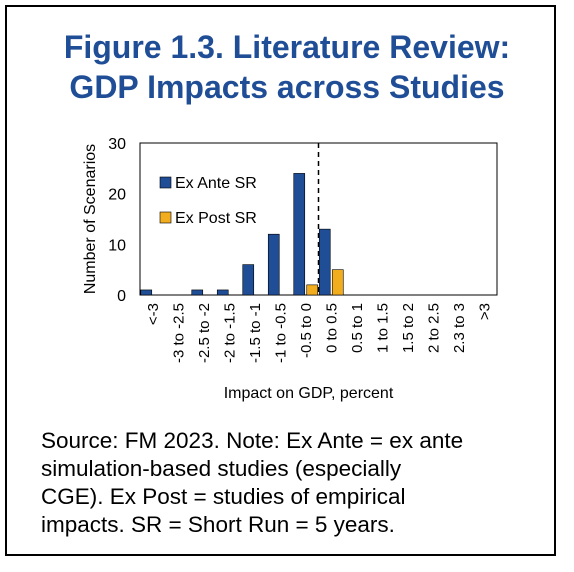 The width and height of the screenshot is (574, 572). What do you see at coordinates (216, 183) in the screenshot?
I see `legend-label: Ex Ante SR` at bounding box center [216, 183].